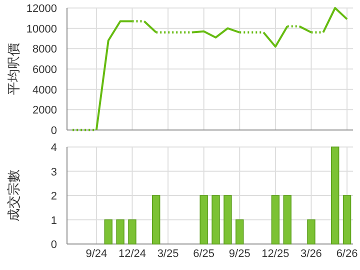 This screenshot has width=360, height=270. What do you see at coordinates (44, 70) in the screenshot?
I see `y-tick-label: 6000` at bounding box center [44, 70].